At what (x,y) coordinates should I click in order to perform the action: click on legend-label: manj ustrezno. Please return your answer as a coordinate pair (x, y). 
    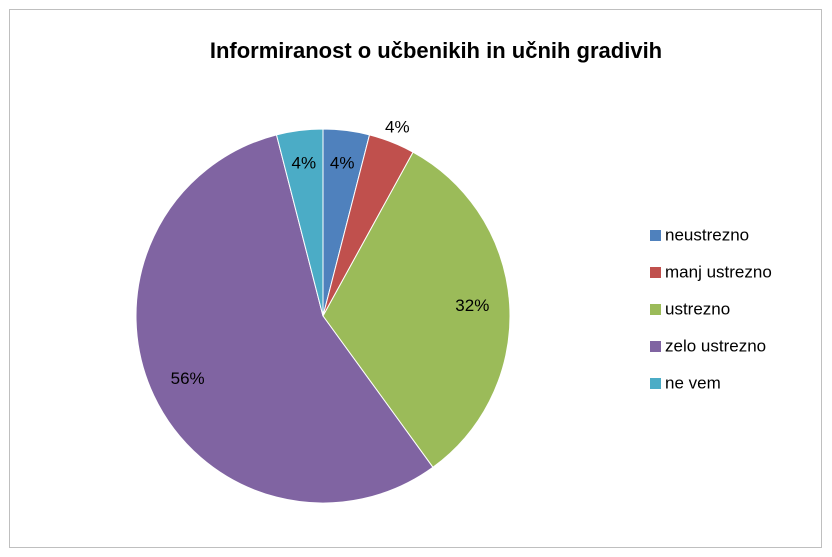
    Looking at the image, I should click on (718, 271).